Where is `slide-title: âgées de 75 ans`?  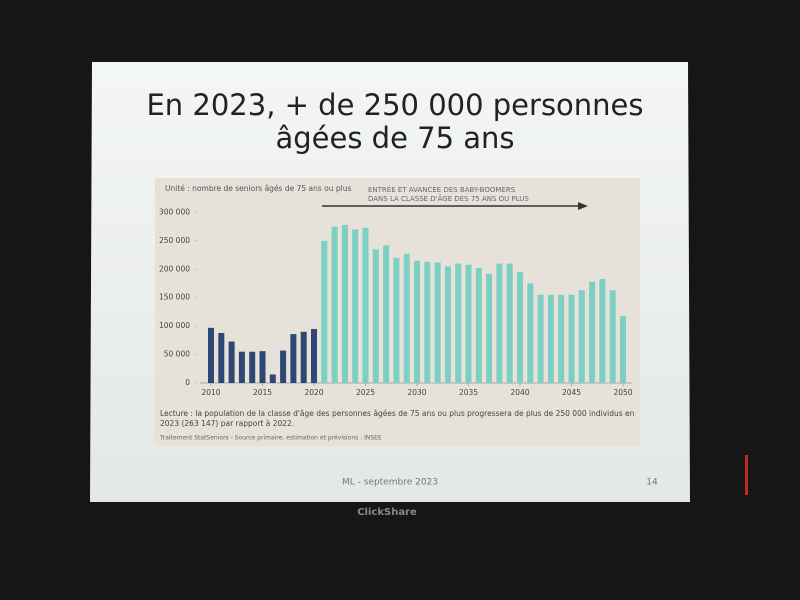
slide-title: âgées de 75 ans is located at coordinates (394, 138).